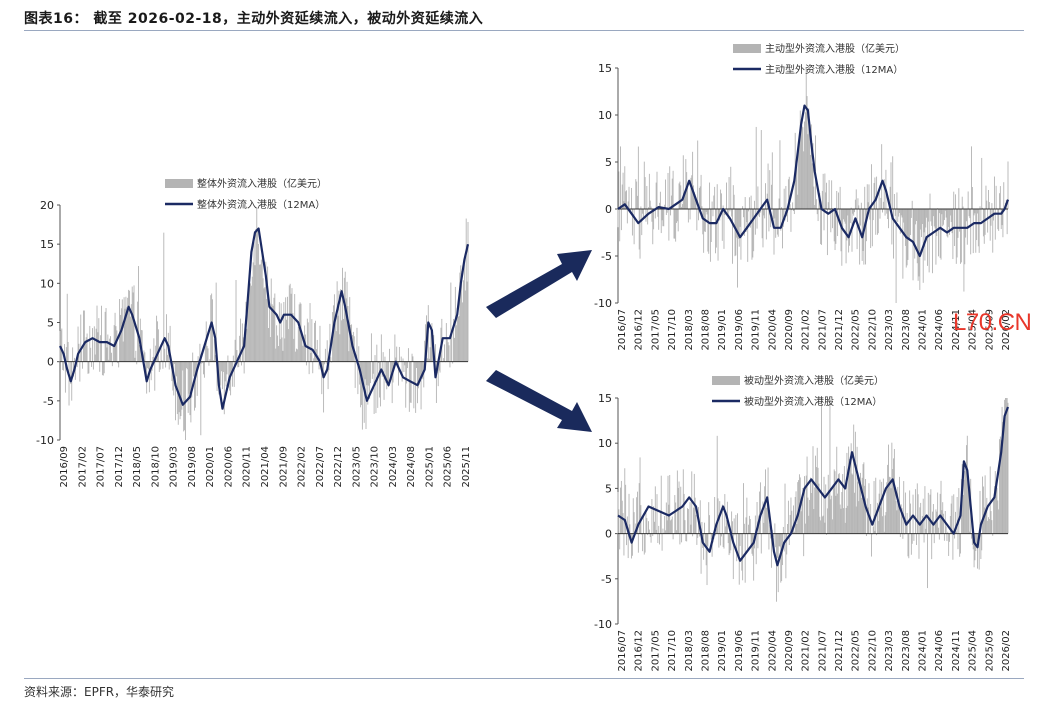 This screenshot has height=709, width=1049. What do you see at coordinates (82, 467) in the screenshot?
I see `x-tick-label: 2017/02` at bounding box center [82, 467].